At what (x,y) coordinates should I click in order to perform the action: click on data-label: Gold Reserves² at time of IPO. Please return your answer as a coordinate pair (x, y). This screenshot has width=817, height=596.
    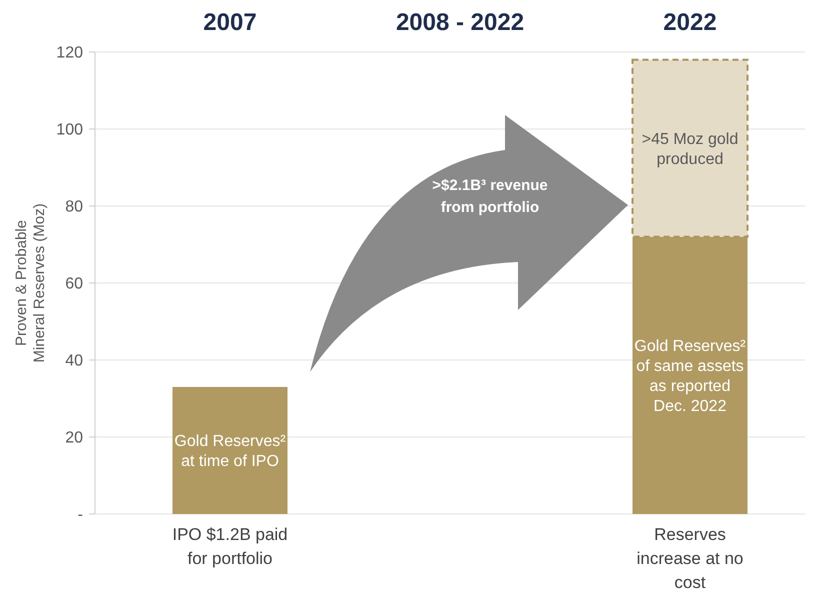
    Looking at the image, I should click on (230, 451).